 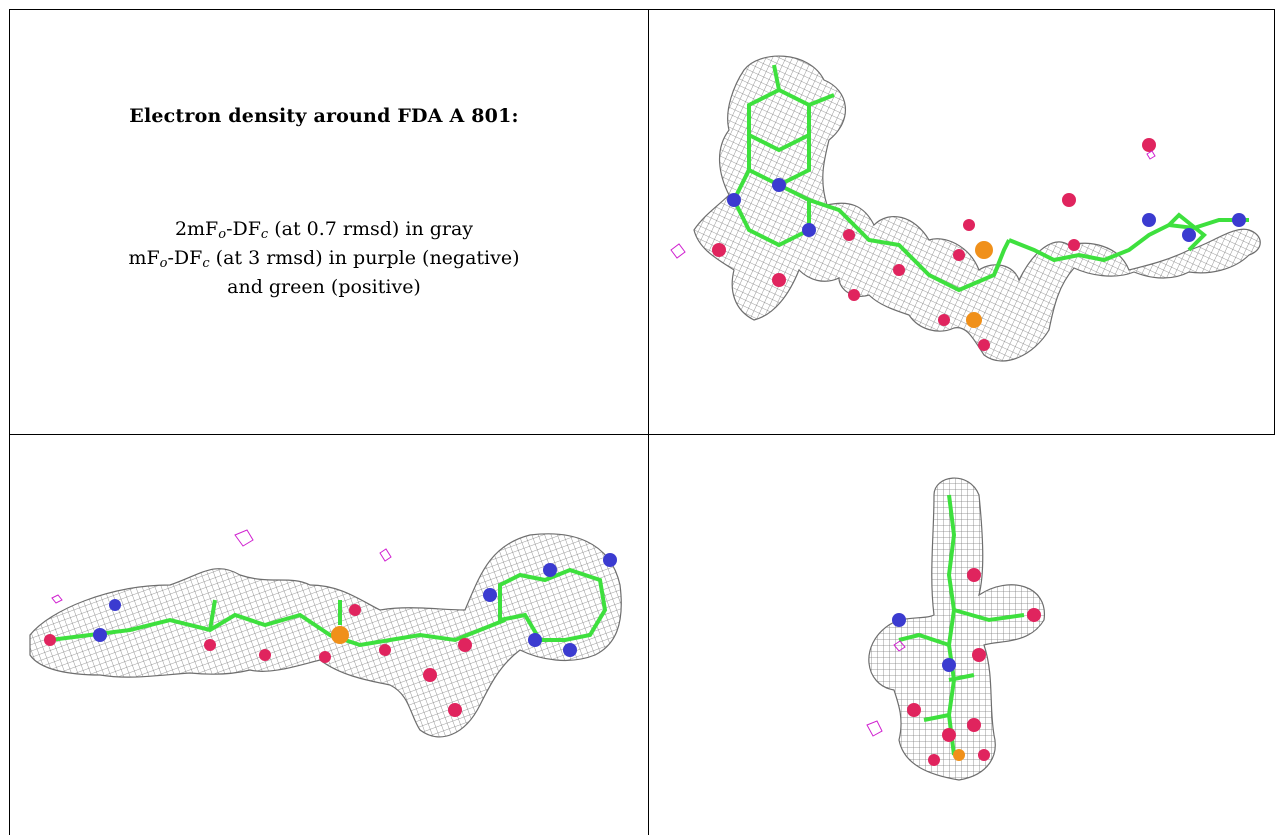 I want to click on legend-1c: (at 0.7 rmsd) in gray, so click(x=371, y=229).